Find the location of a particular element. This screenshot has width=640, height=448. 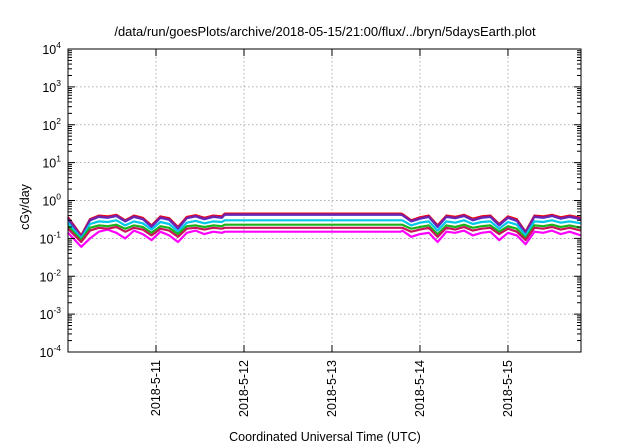

x-tick-label: 2018-5-12 is located at coordinates (244, 388).